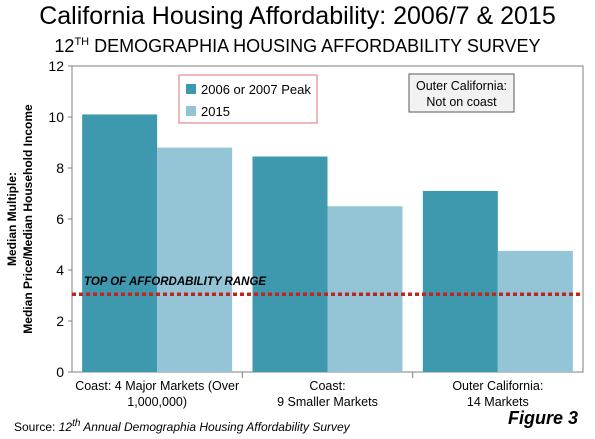 This screenshot has height=439, width=595. Describe the element at coordinates (82, 42) in the screenshot. I see `subtitle-superscript: TH` at that location.